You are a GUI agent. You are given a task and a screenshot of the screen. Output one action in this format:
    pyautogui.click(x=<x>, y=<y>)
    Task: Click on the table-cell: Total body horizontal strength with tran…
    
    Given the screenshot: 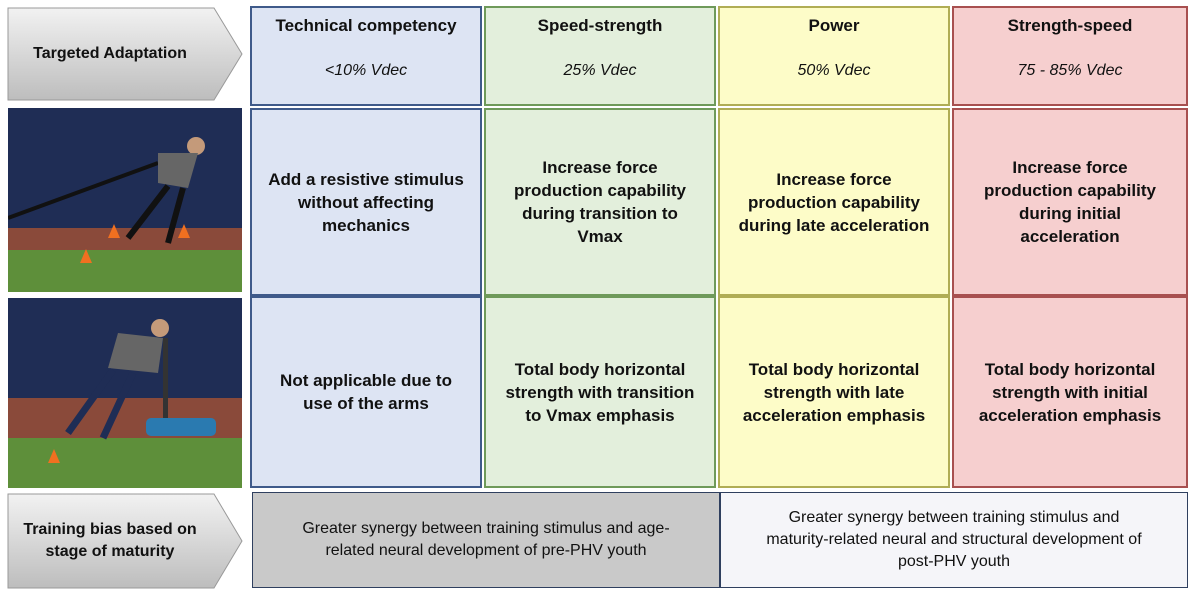 What is the action you would take?
    pyautogui.click(x=600, y=392)
    